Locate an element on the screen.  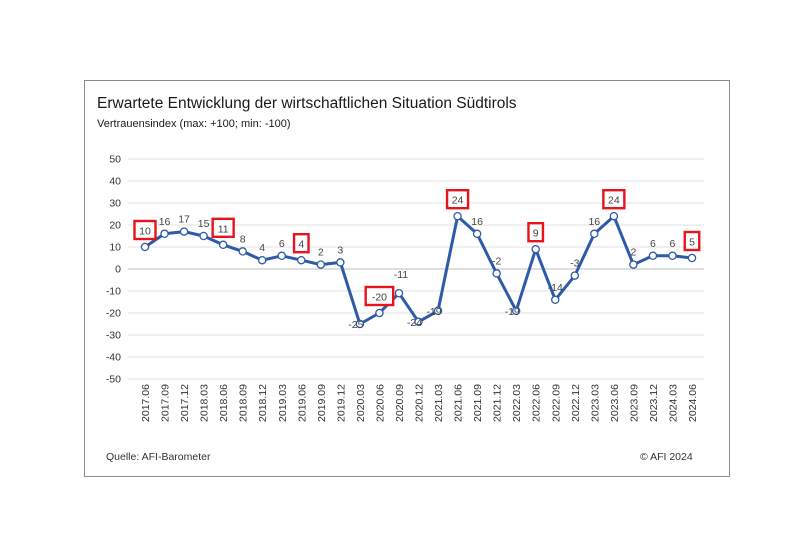
x-tick-label: 2021.12 is located at coordinates (498, 403).